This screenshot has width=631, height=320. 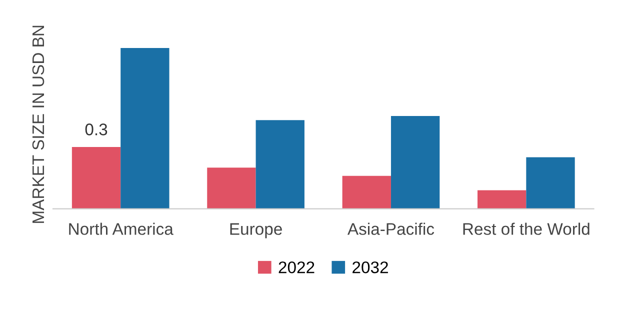 I want to click on legend-label: 2032, so click(x=370, y=267).